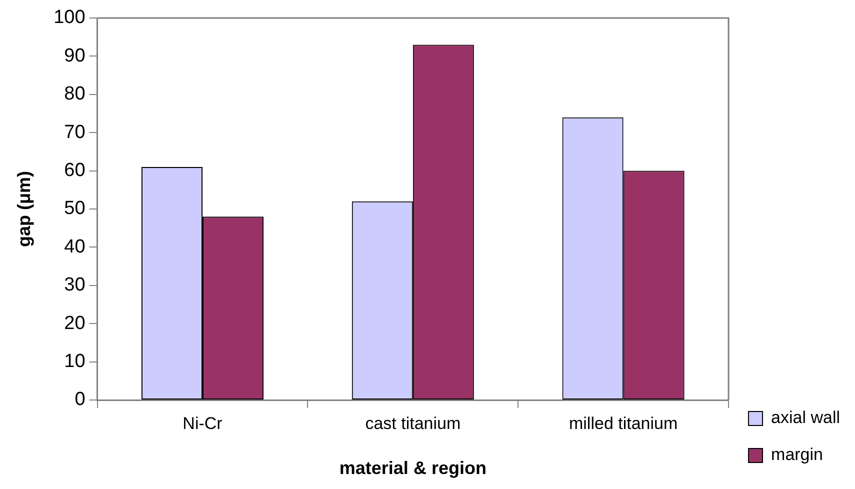 This screenshot has height=489, width=855. What do you see at coordinates (75, 94) in the screenshot?
I see `y-tick-label: 80` at bounding box center [75, 94].